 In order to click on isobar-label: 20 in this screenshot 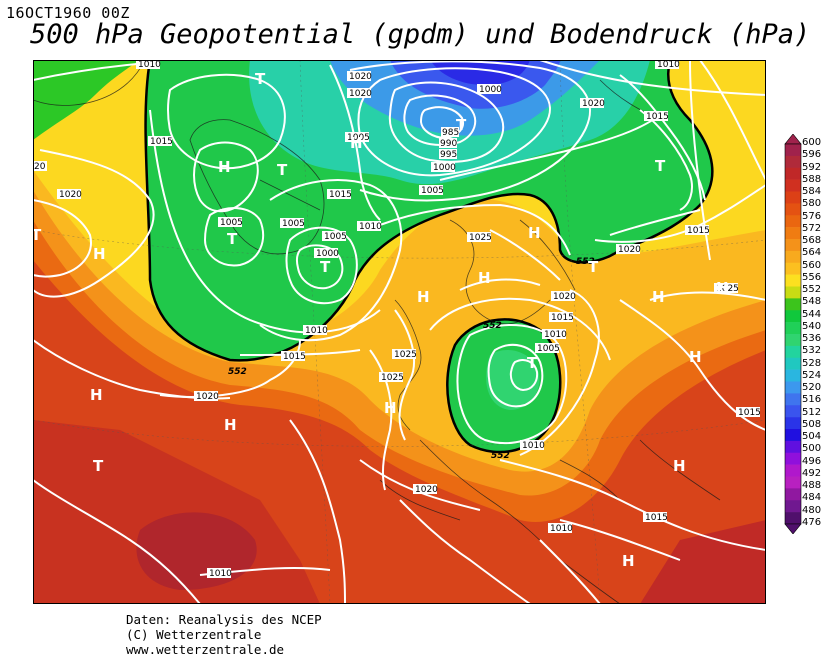, I will do `click(40, 166)`.